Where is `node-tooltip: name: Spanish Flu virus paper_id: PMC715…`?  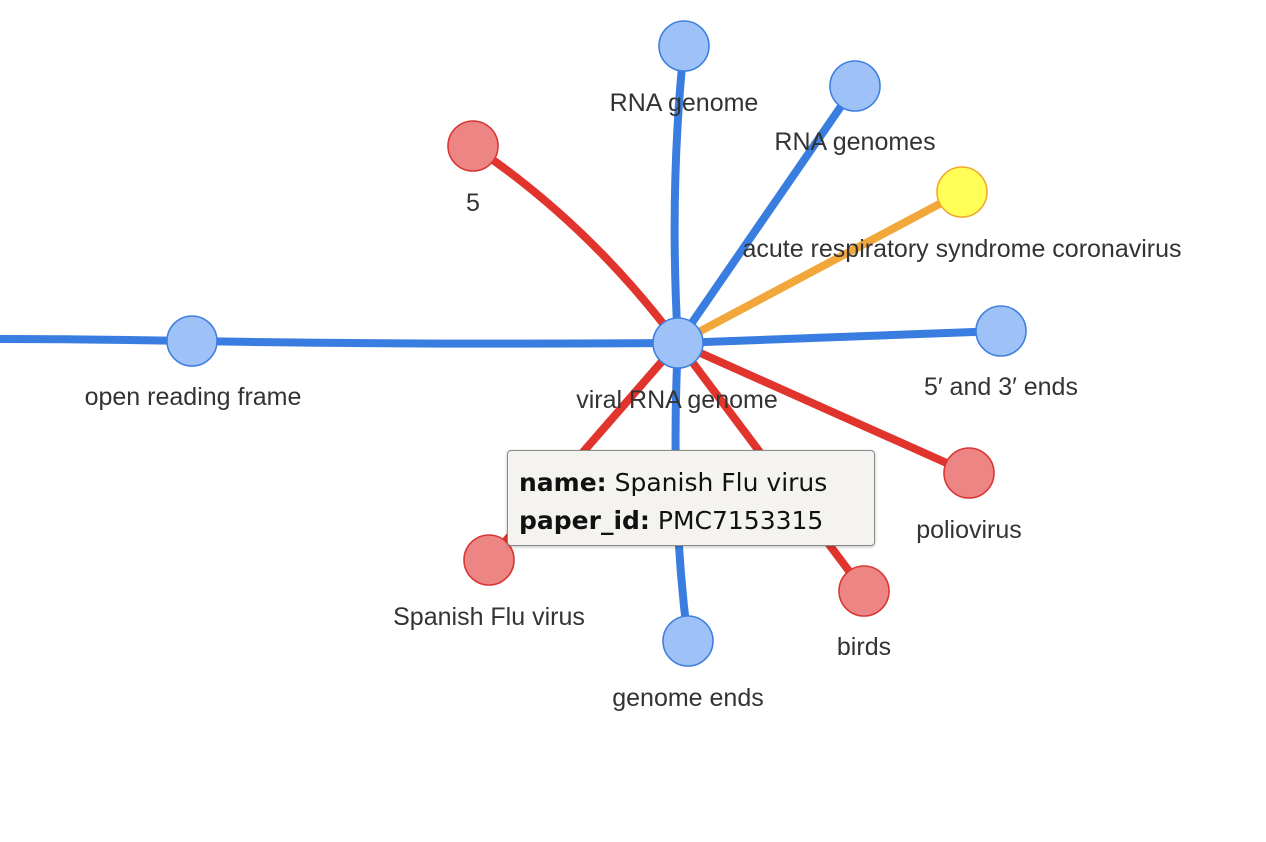 node-tooltip: name: Spanish Flu virus paper_id: PMC715… is located at coordinates (691, 498).